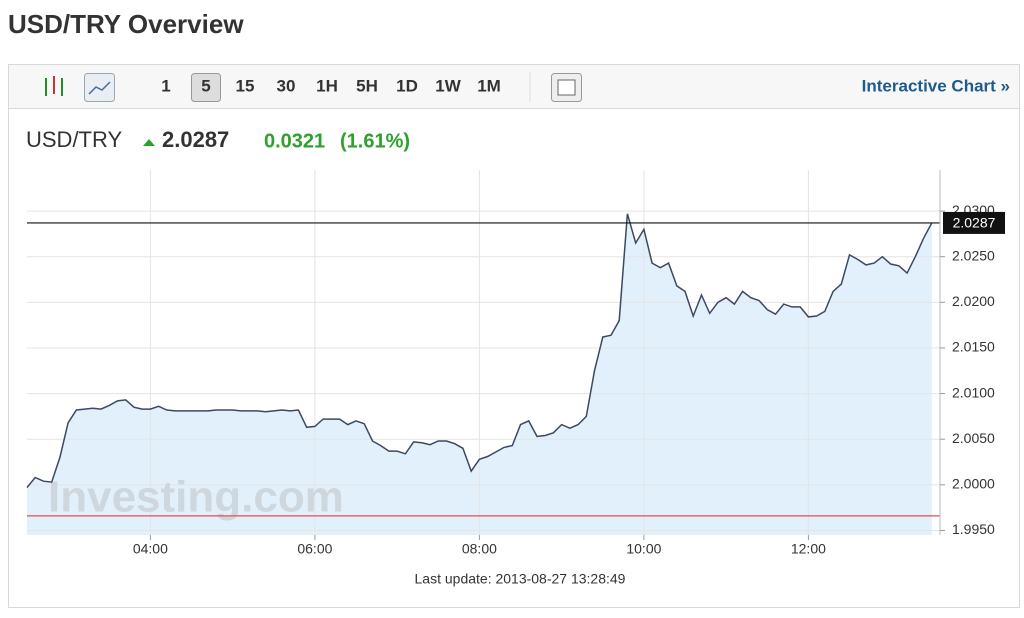 The width and height of the screenshot is (1024, 618). I want to click on last-price-label: 2.0287, so click(974, 223).